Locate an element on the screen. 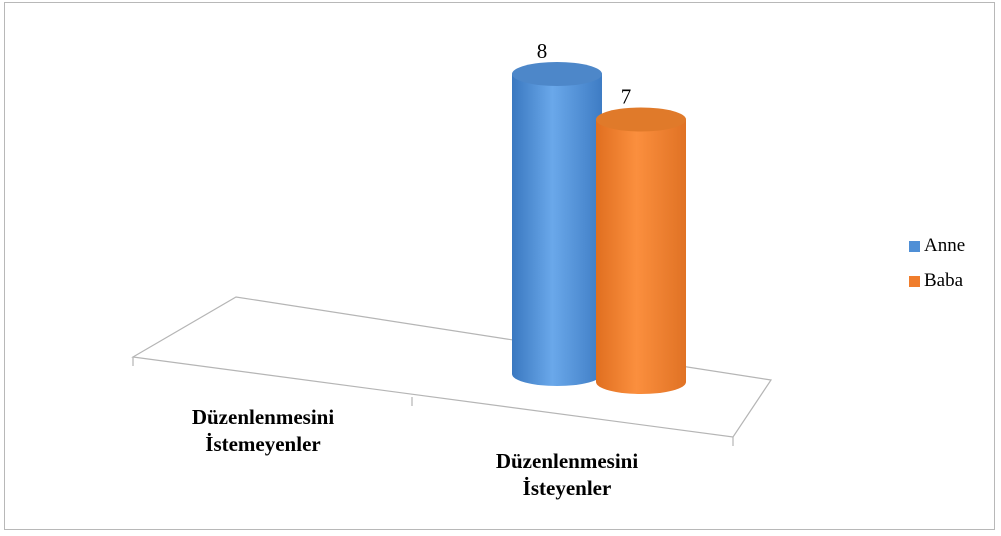 The height and width of the screenshot is (536, 1001). bar-baba-top is located at coordinates (641, 119).